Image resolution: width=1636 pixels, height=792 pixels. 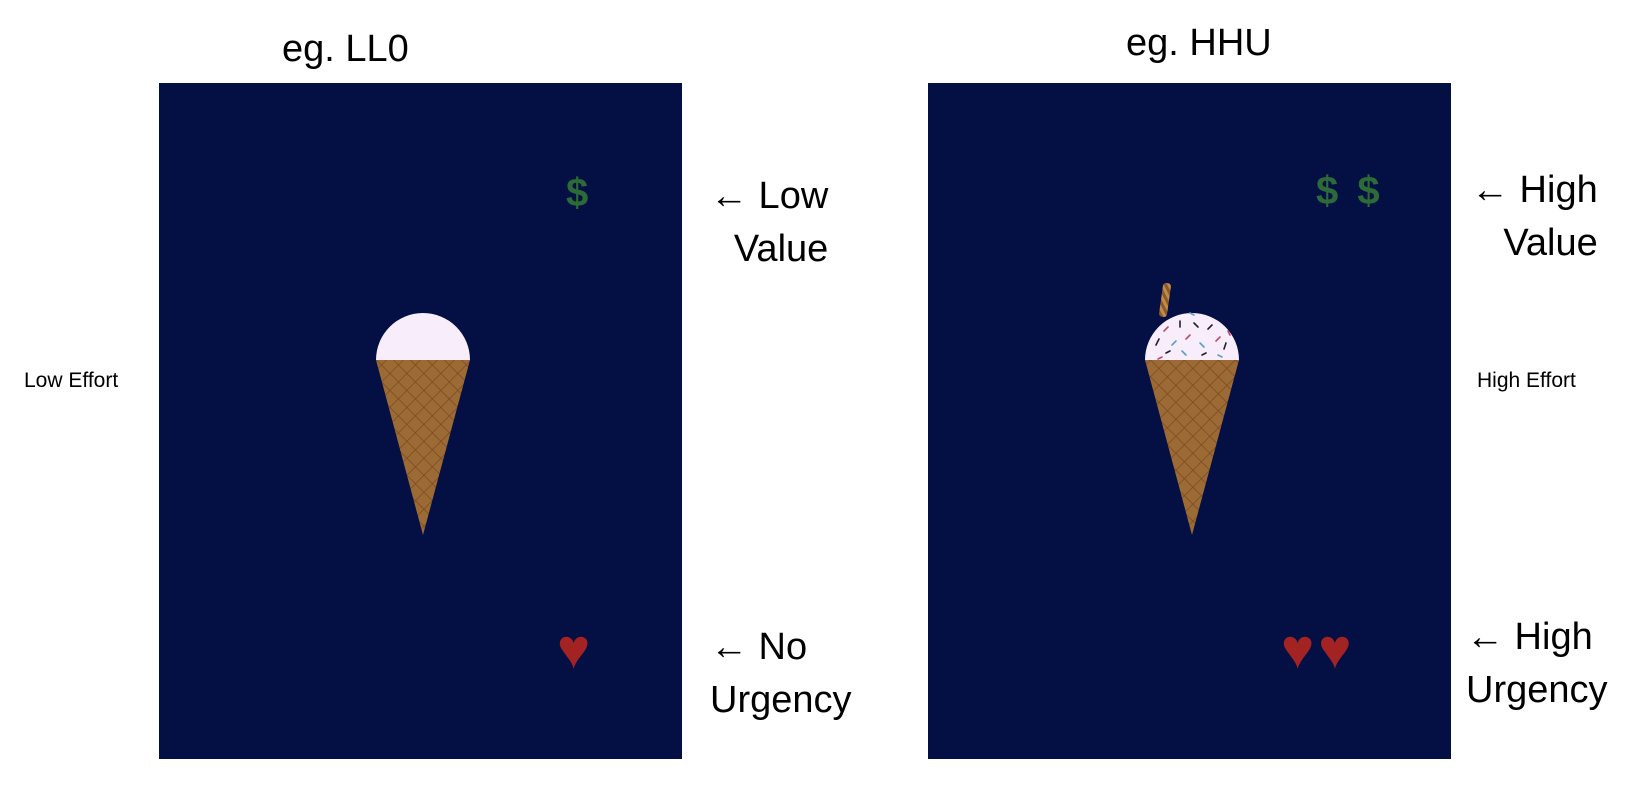 What do you see at coordinates (781, 249) in the screenshot?
I see `left-value-label-line2: Value` at bounding box center [781, 249].